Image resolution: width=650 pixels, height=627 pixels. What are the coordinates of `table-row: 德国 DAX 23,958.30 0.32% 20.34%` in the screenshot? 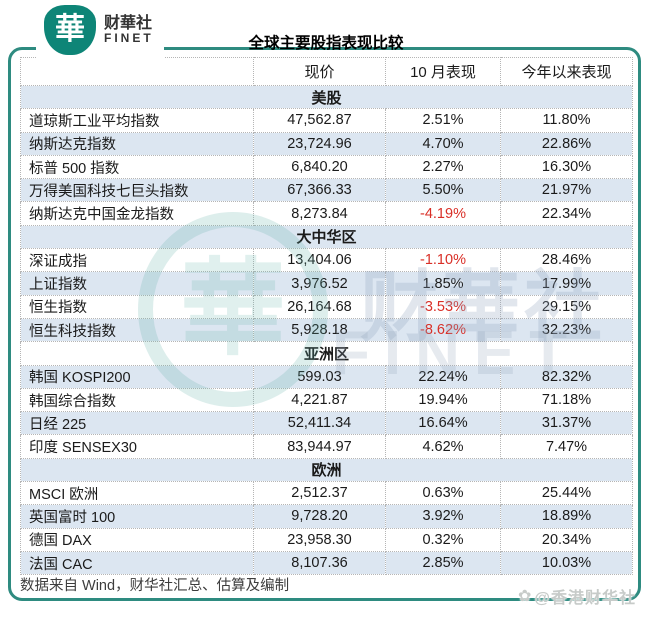 It's located at (326, 539).